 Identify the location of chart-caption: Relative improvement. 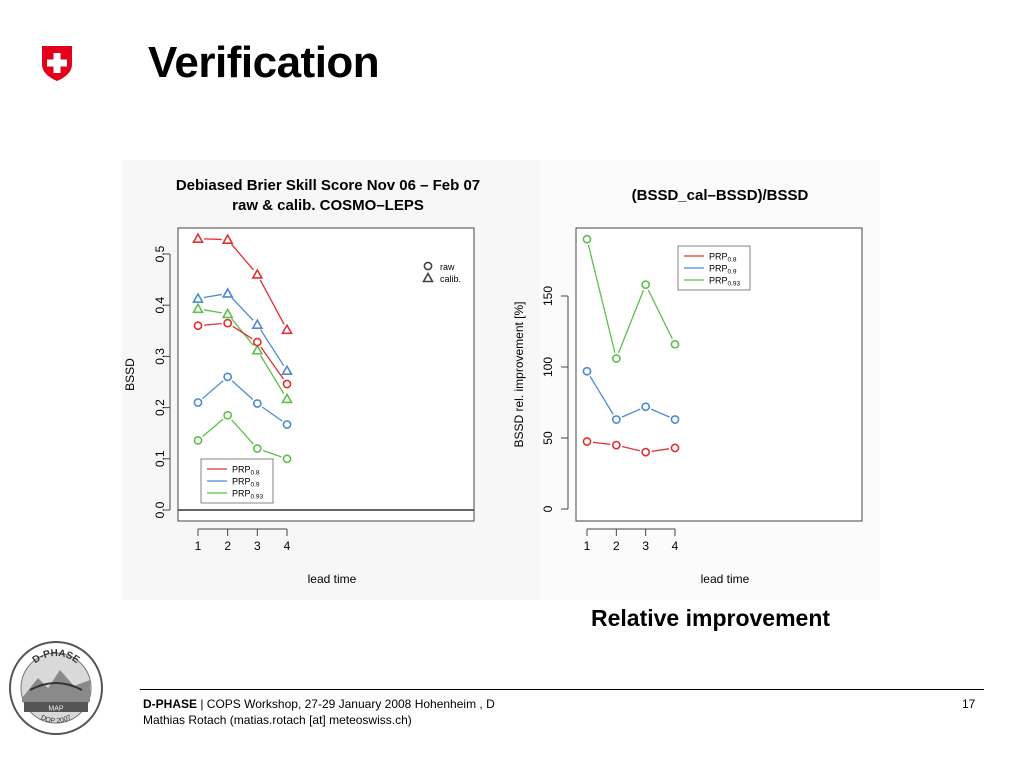
(711, 618).